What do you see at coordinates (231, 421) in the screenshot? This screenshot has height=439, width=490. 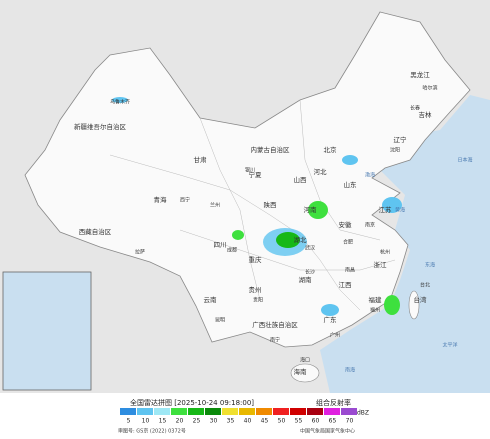 I see `legend-value: 35` at bounding box center [231, 421].